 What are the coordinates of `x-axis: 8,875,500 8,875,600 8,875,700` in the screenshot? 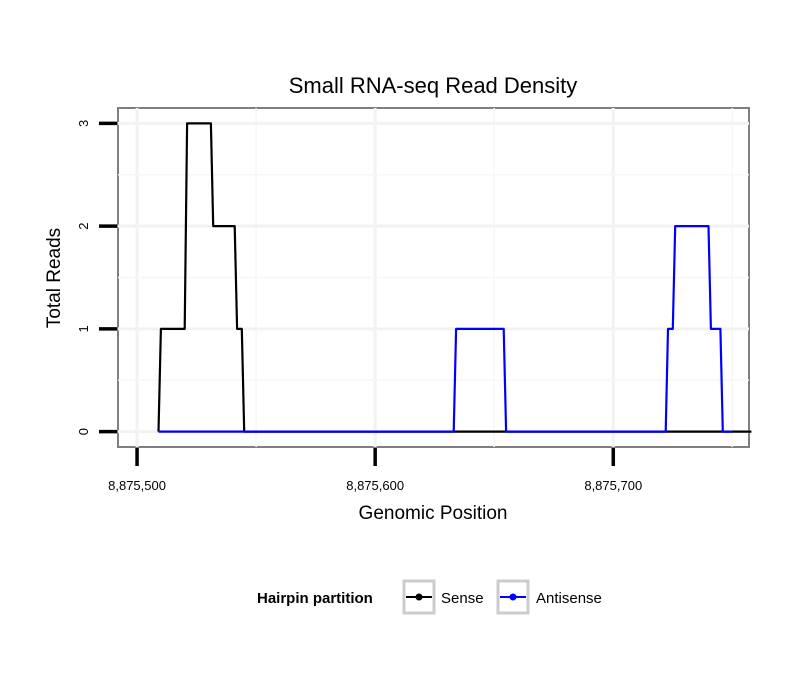 It's located at (375, 470).